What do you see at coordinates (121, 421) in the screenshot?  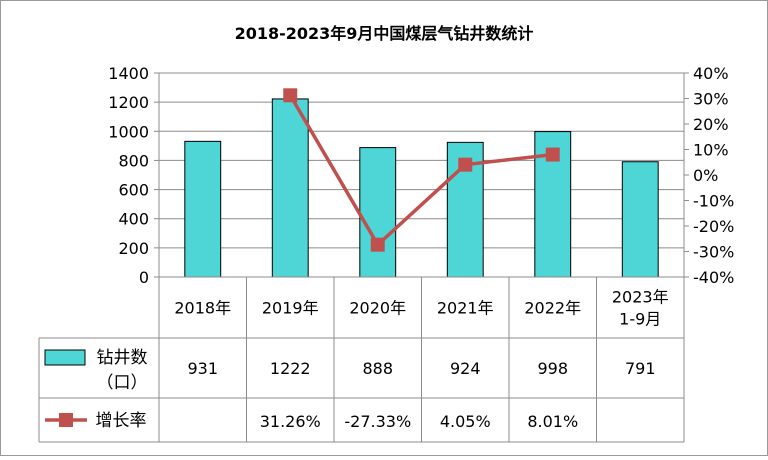 I see `line-series-name: 增长率` at bounding box center [121, 421].